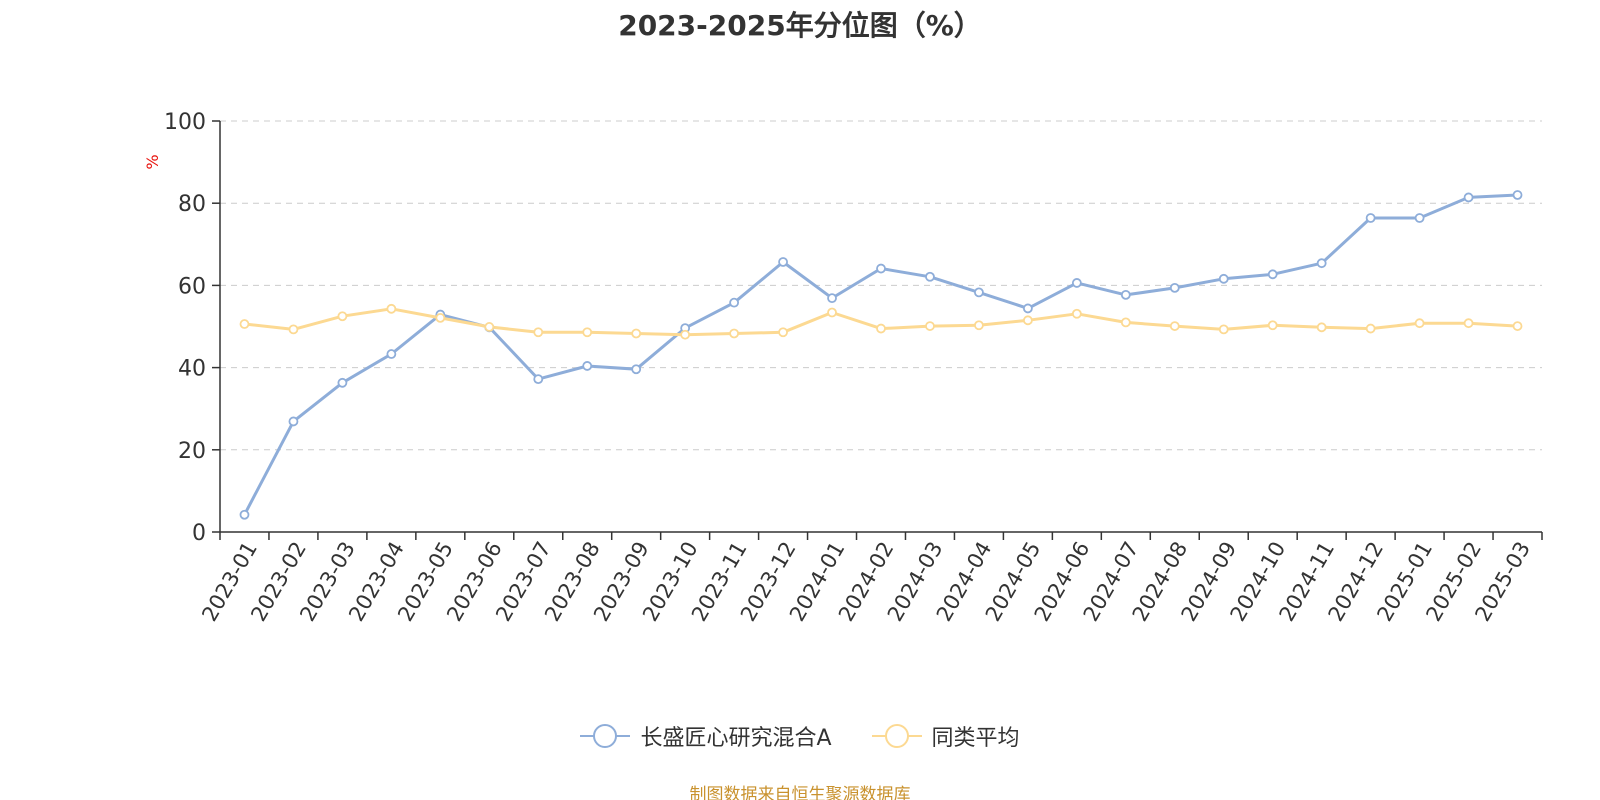 The height and width of the screenshot is (800, 1600). I want to click on chart-title: 2023-2025年分位图（%）, so click(800, 25).